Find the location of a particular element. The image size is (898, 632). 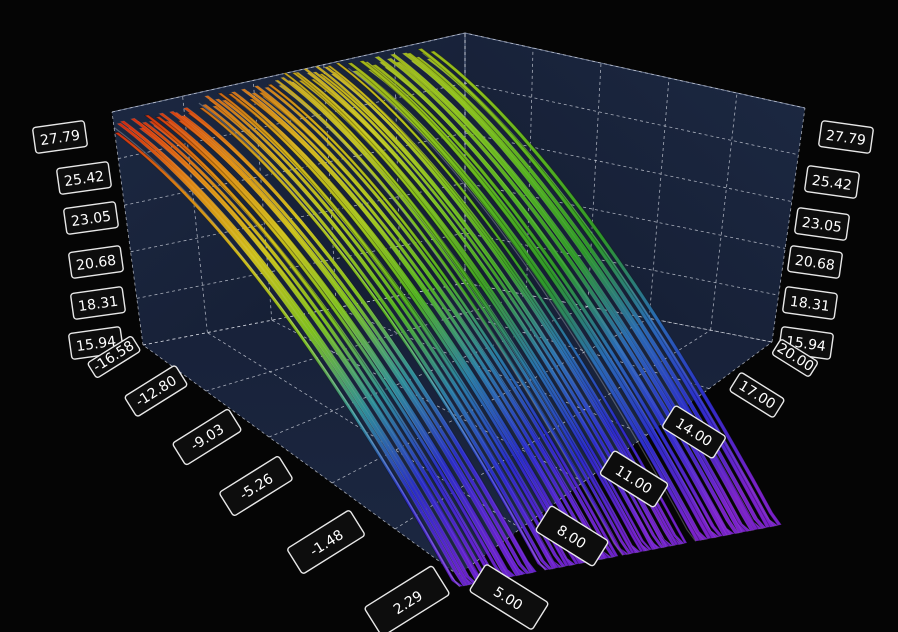

y-tick-label-right: 25.42 is located at coordinates (831, 182).